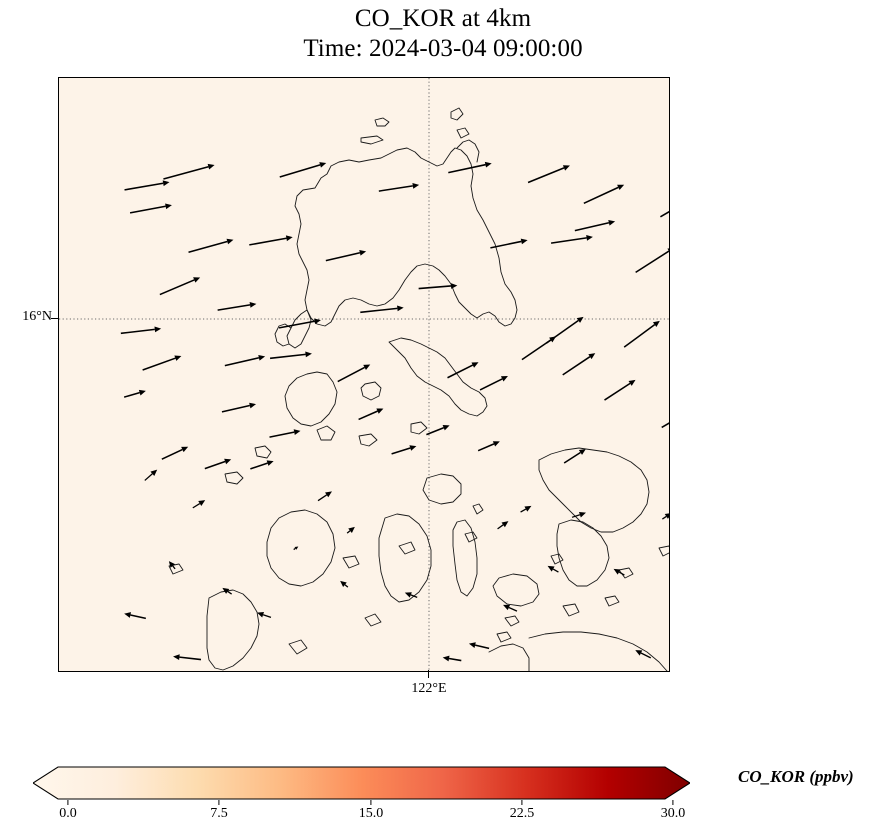  Describe the element at coordinates (351, 562) in the screenshot. I see `coastline-islet-s17` at that location.